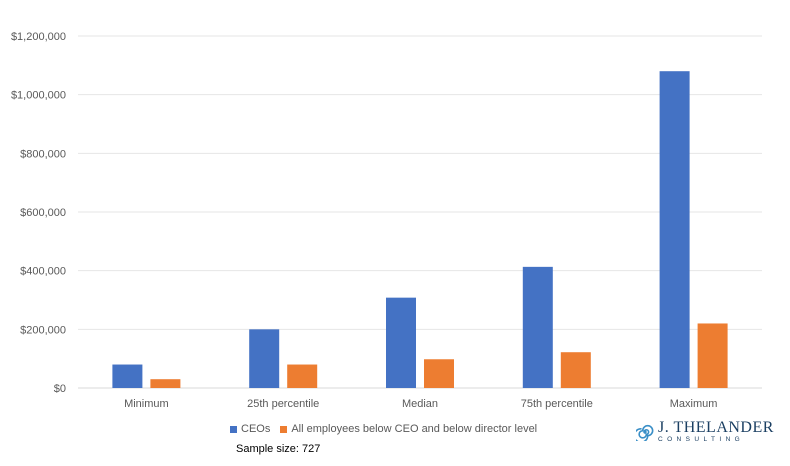 The height and width of the screenshot is (466, 790). I want to click on logo-subtitle: CONSULTING, so click(701, 439).